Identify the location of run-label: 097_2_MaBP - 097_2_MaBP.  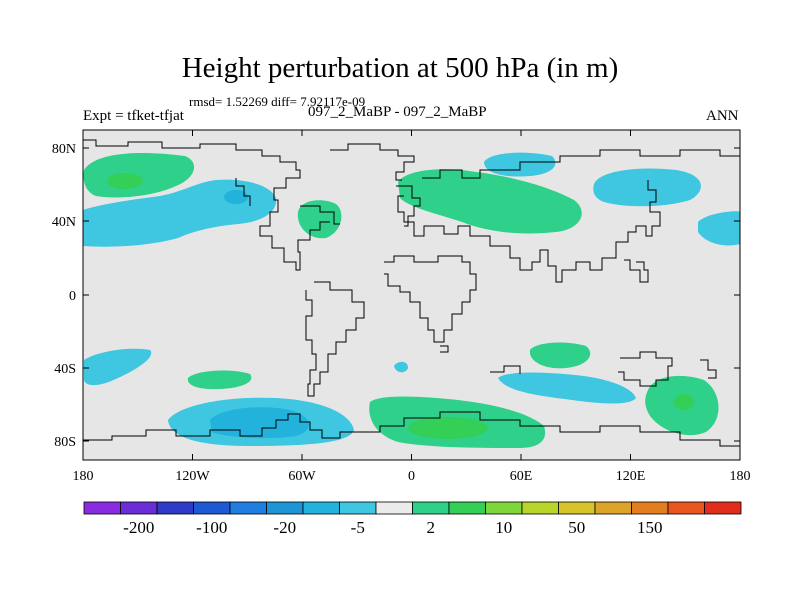
(397, 112).